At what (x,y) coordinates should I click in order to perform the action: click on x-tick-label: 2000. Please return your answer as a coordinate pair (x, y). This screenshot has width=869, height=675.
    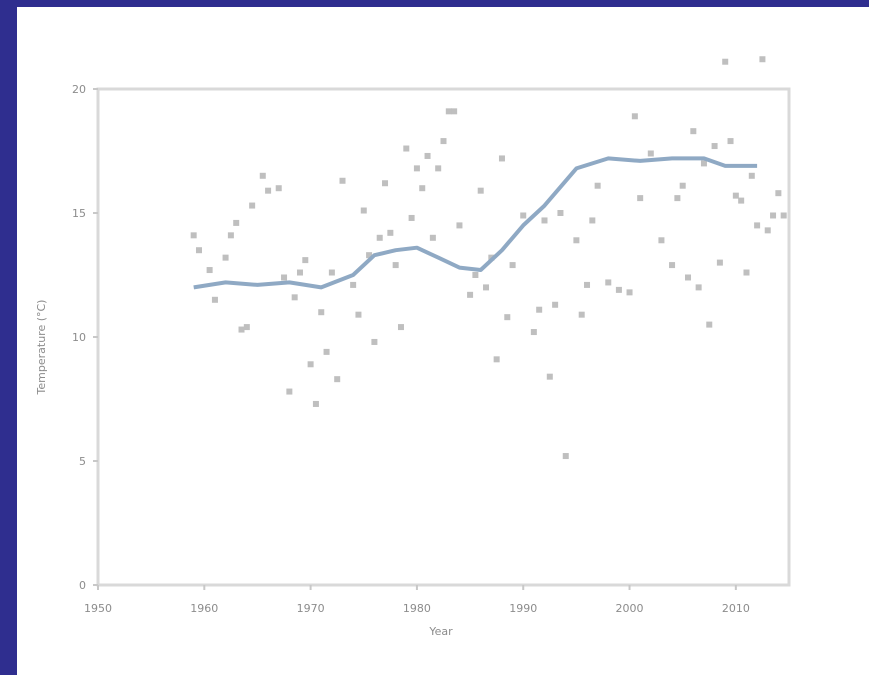
    Looking at the image, I should click on (630, 608).